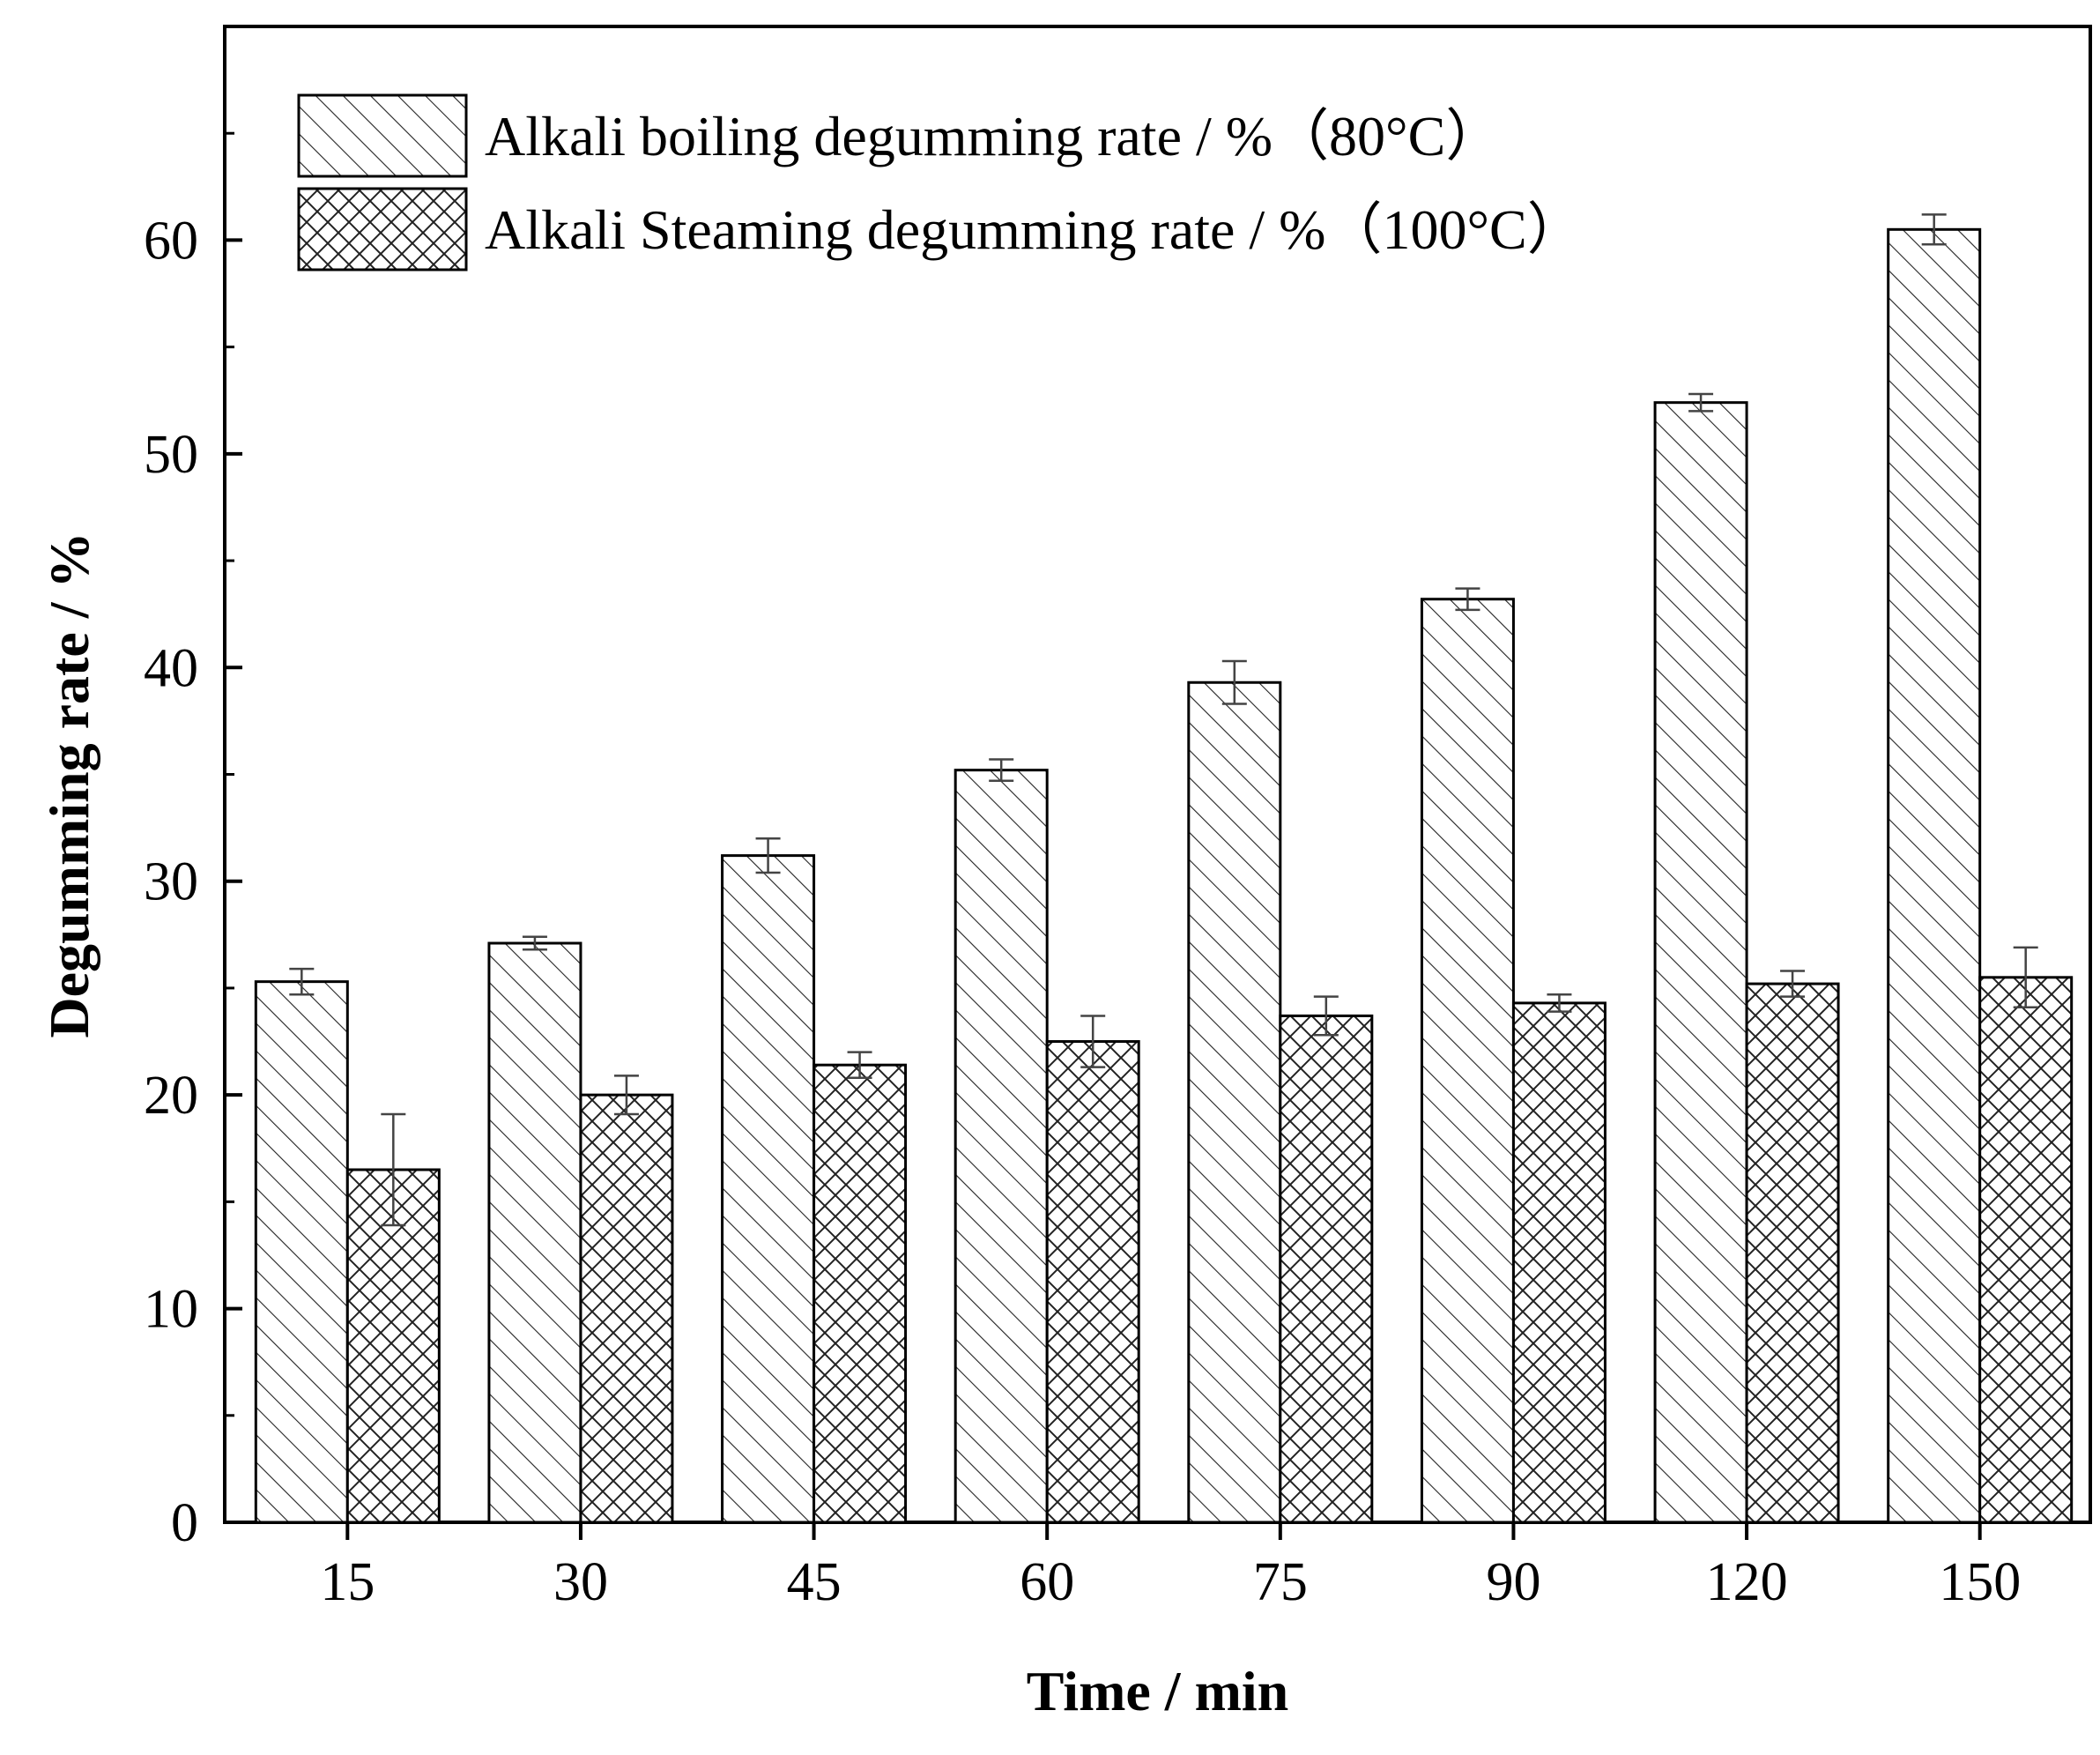 The image size is (2100, 1755). What do you see at coordinates (193, 842) in the screenshot?
I see `y-axis: 0 10 20 30 40 50 60` at bounding box center [193, 842].